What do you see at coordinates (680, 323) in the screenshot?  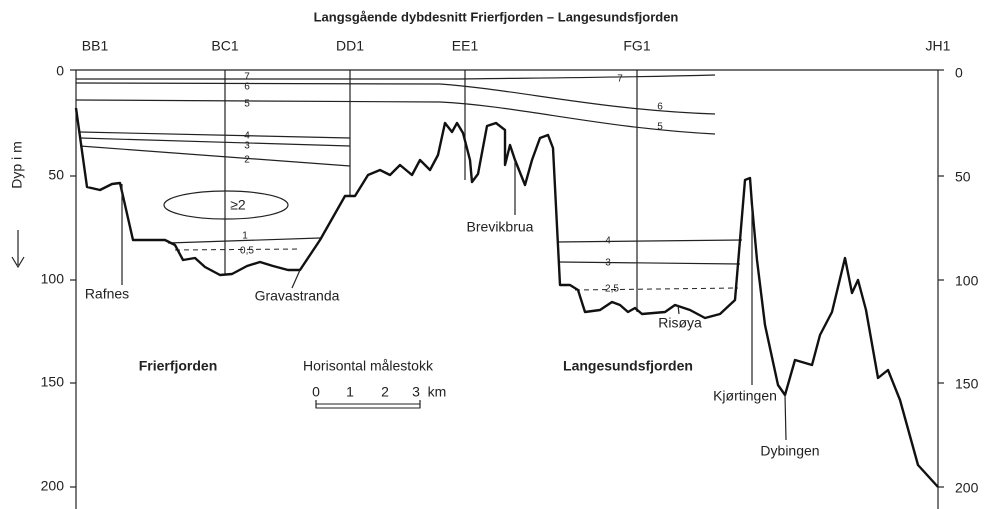 I see `place-label: Risøya` at bounding box center [680, 323].